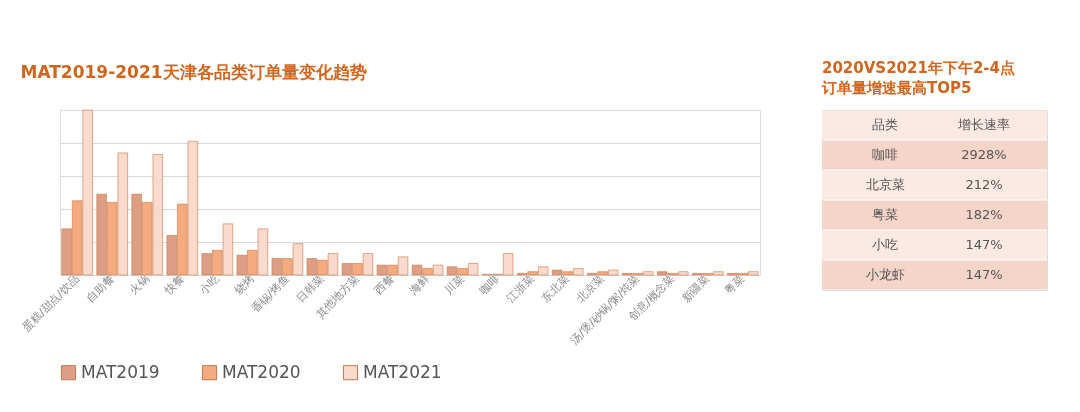 This screenshot has height=412, width=1080. What do you see at coordinates (885, 154) in the screenshot?
I see `category-label: 咖啡` at bounding box center [885, 154].